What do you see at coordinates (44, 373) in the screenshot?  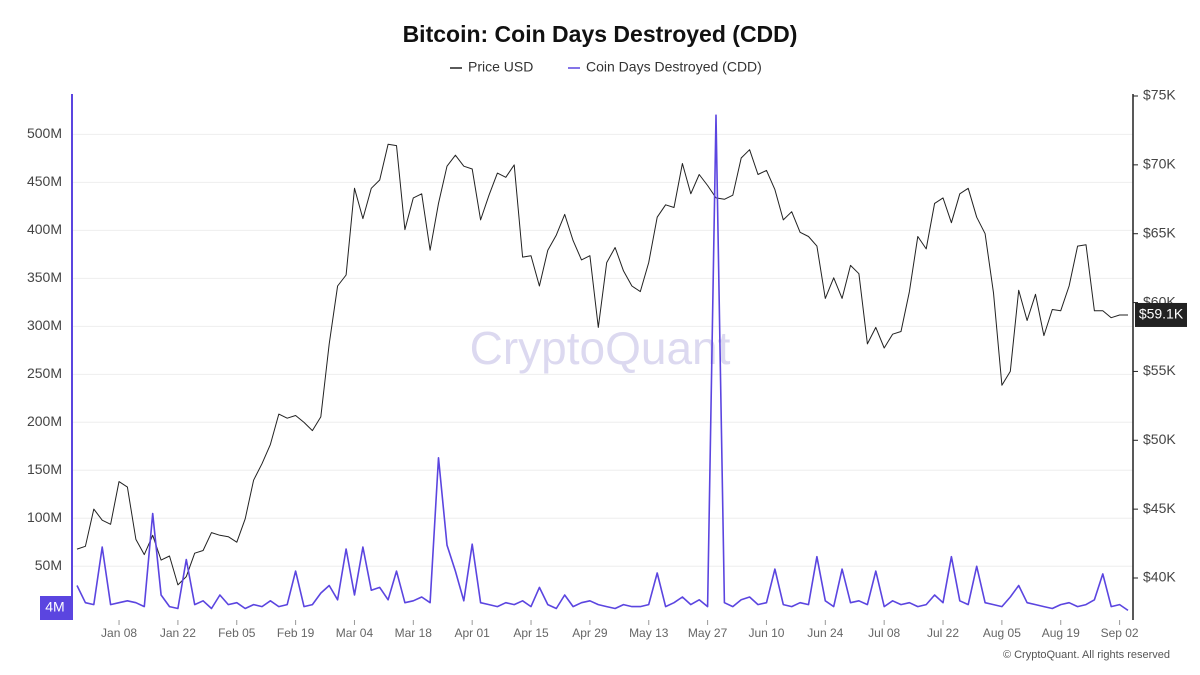 I see `y-tick-label: 250M` at bounding box center [44, 373].